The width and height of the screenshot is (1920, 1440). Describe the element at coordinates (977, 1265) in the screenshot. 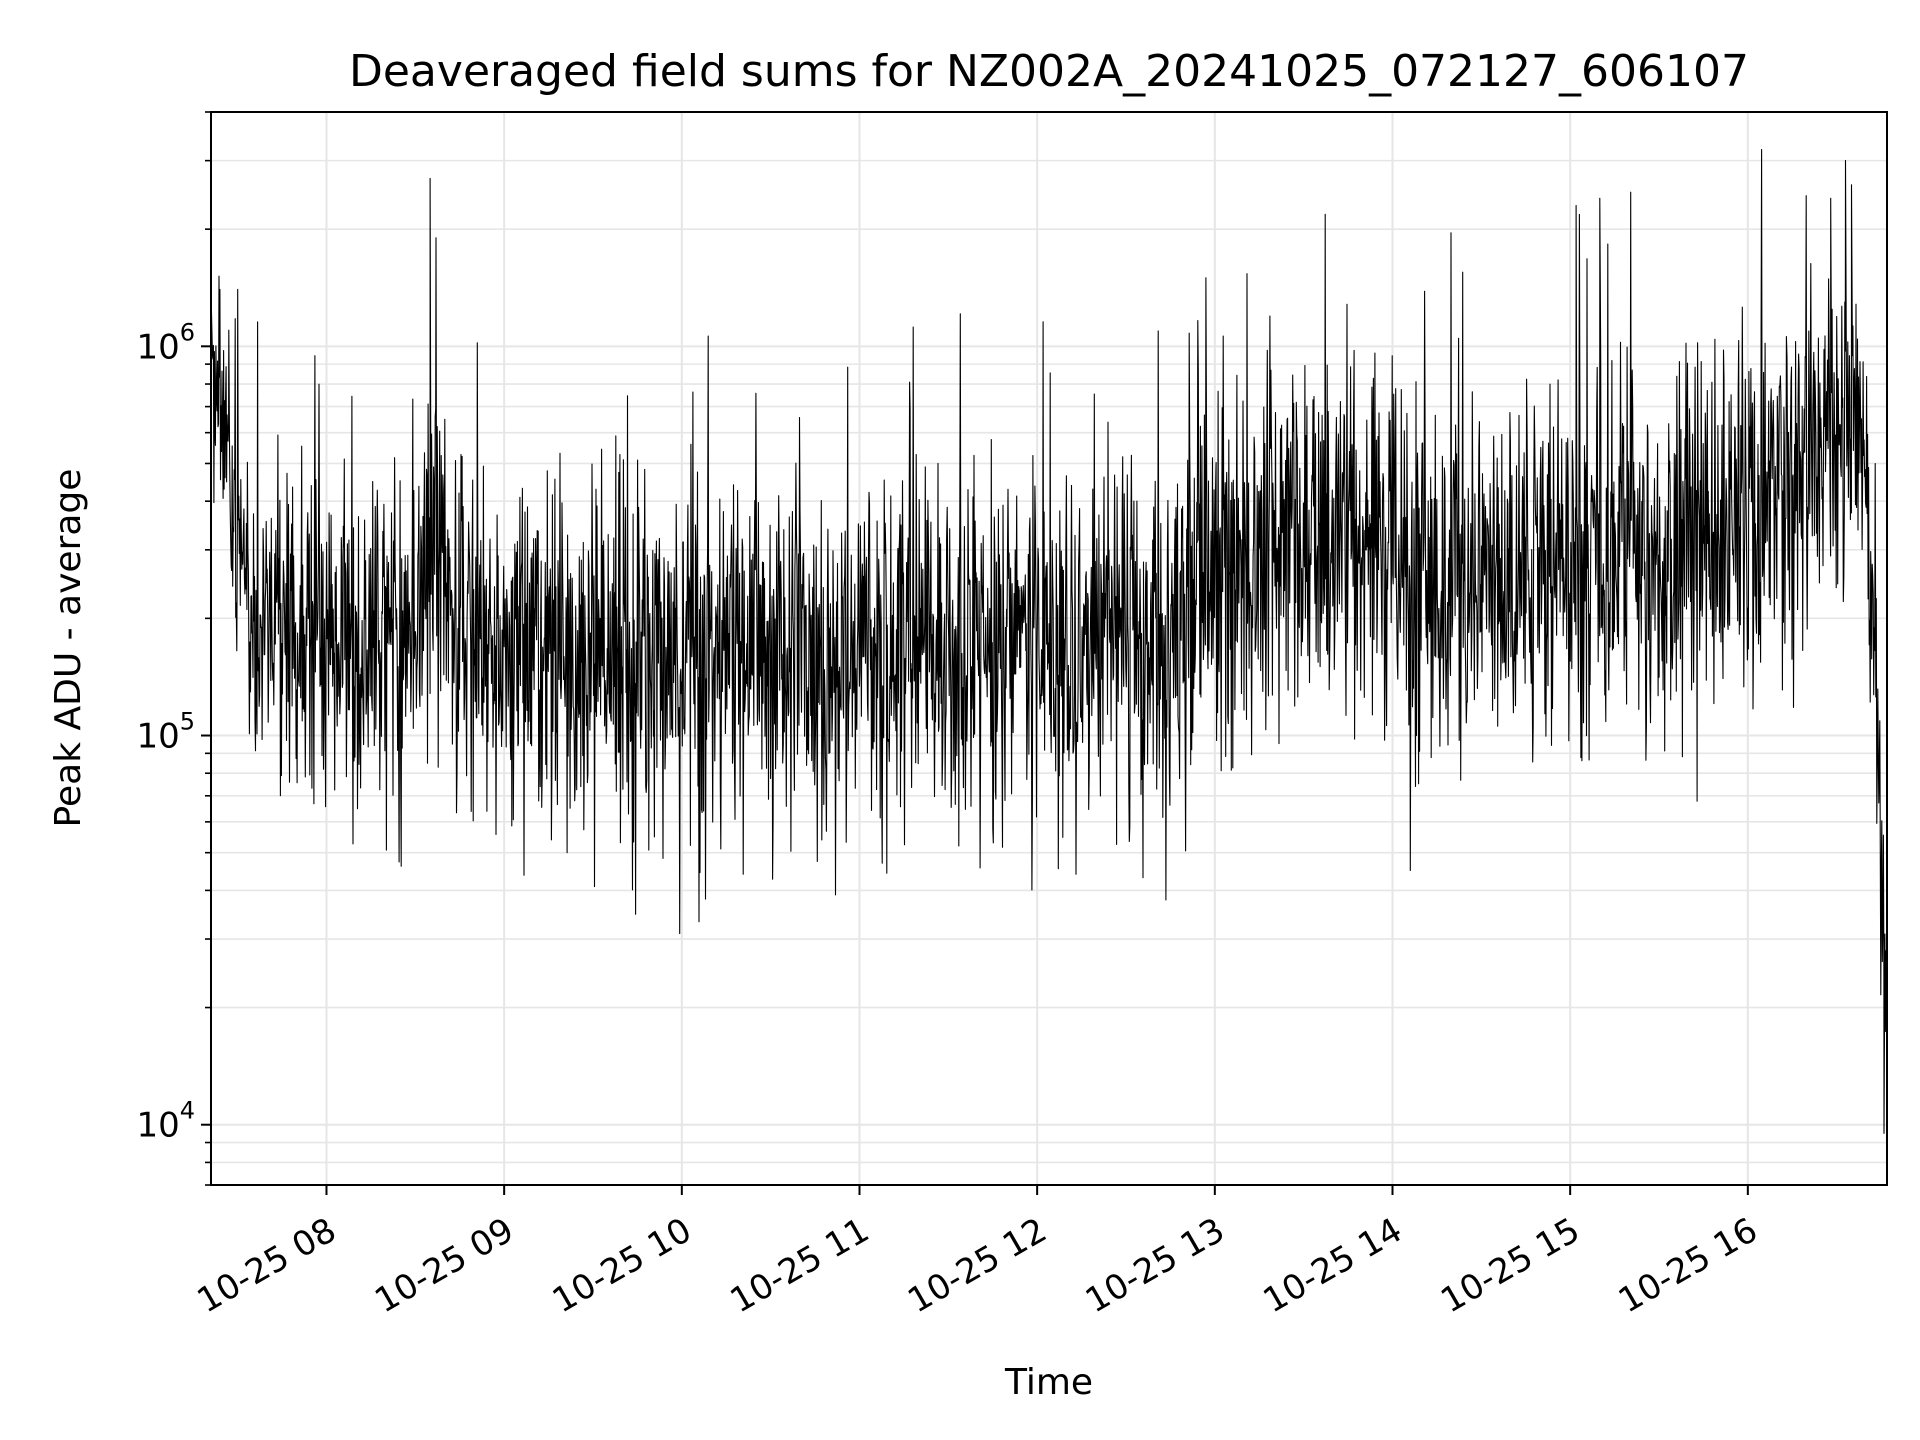

I see `x-tick-label: 10-25 12` at that location.